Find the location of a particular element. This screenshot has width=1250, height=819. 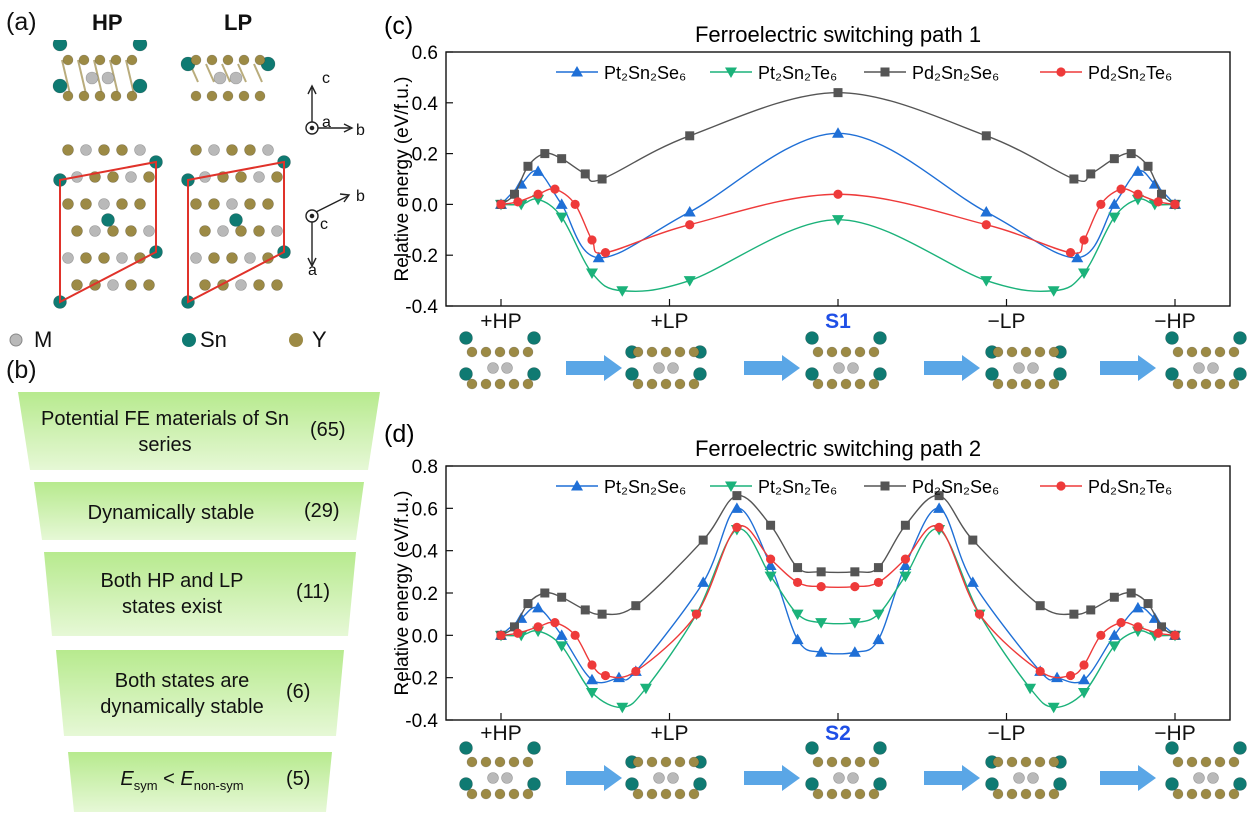

series-line is located at coordinates (838, 602).